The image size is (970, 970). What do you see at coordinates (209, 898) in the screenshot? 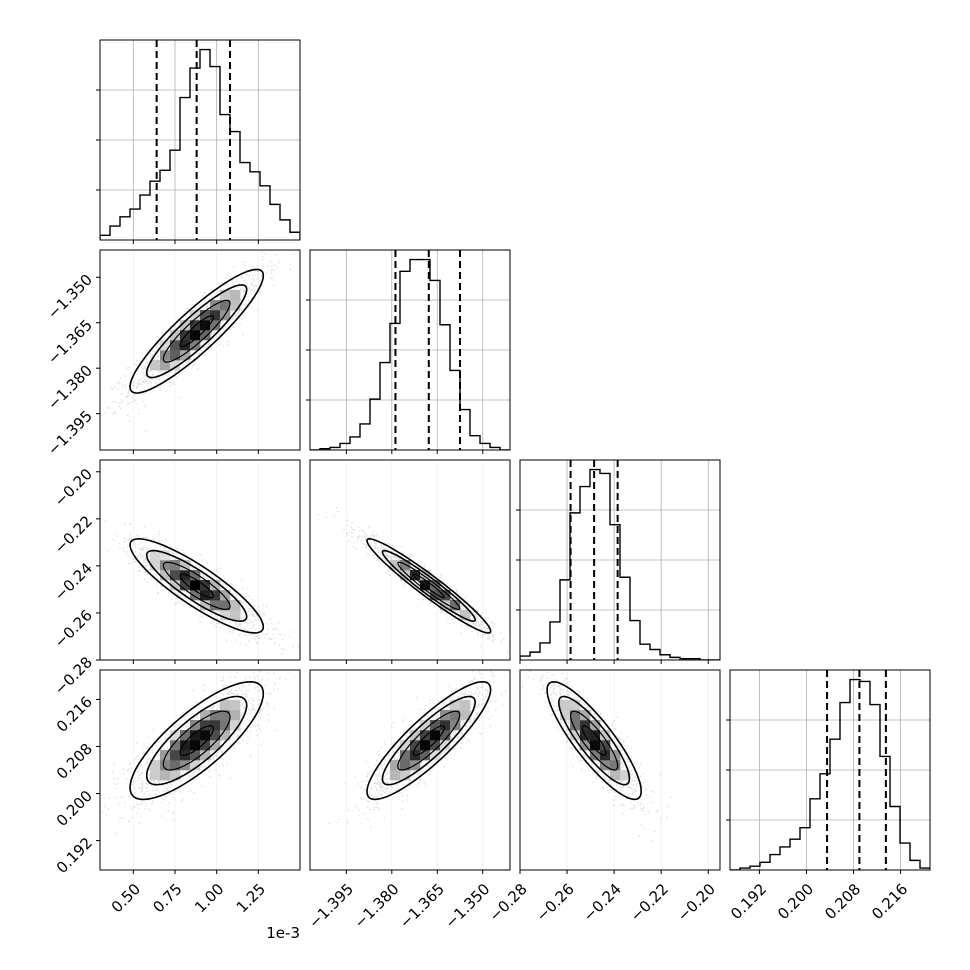
I see `x-tick-label: 1.00` at bounding box center [209, 898].